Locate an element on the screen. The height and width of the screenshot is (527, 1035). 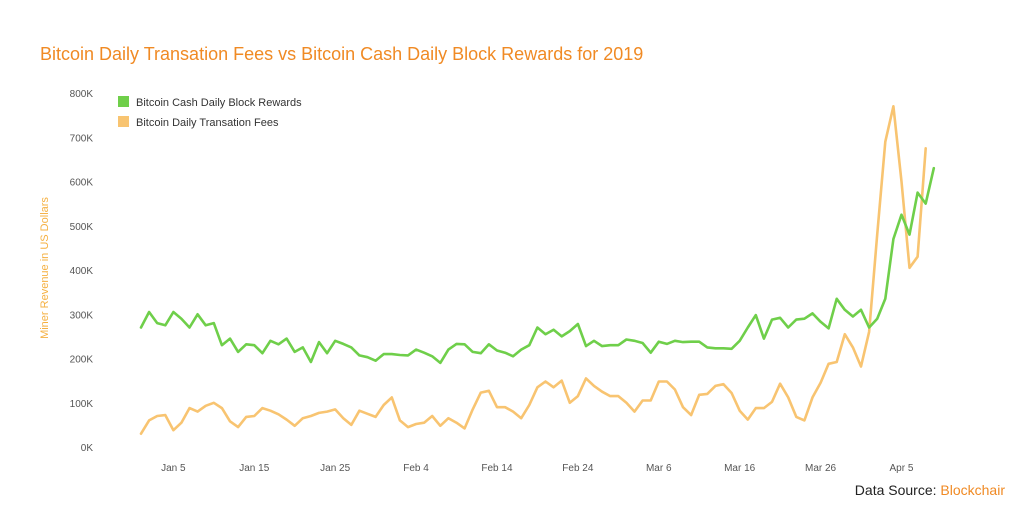
y-tick-label: 300K is located at coordinates (82, 315).